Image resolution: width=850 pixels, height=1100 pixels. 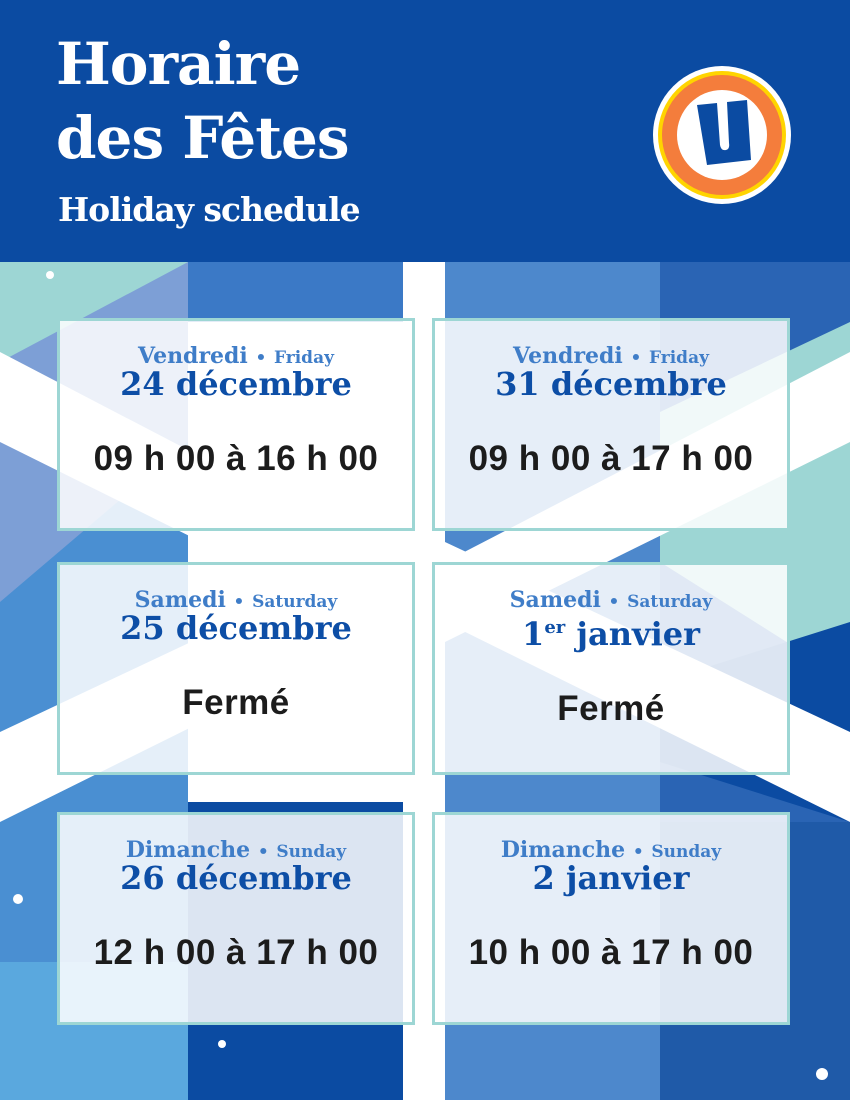 I want to click on date-ordinal: er, so click(x=555, y=627).